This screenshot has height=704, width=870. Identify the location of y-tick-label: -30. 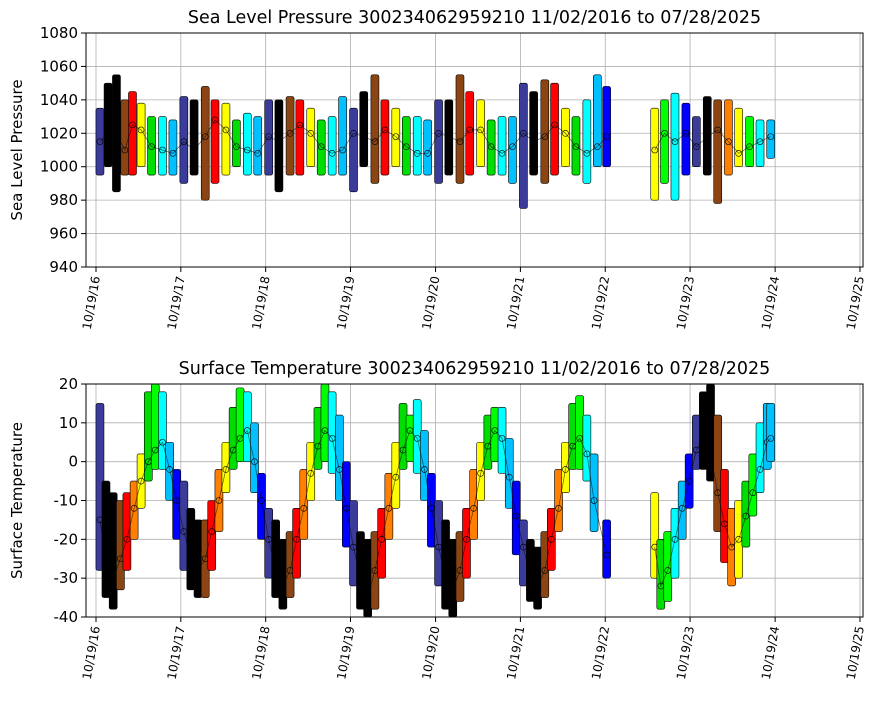
(66, 578).